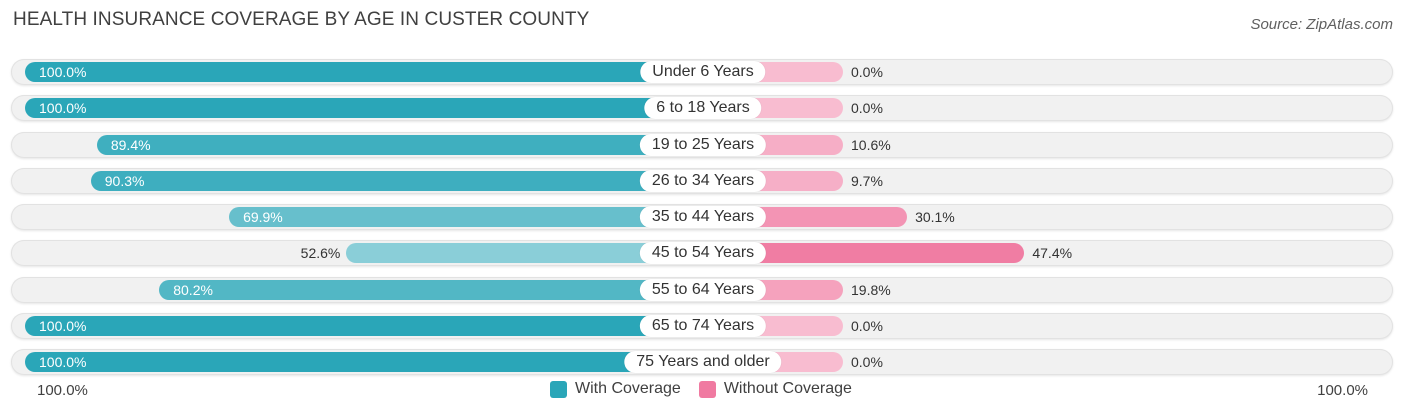 The image size is (1406, 415). What do you see at coordinates (703, 362) in the screenshot?
I see `category-label: 75 Years and older` at bounding box center [703, 362].